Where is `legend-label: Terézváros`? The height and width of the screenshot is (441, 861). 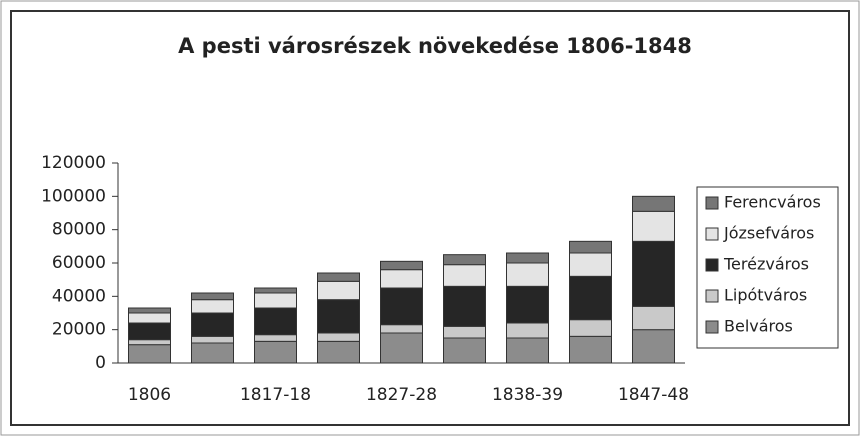 legend-label: Terézváros is located at coordinates (766, 264).